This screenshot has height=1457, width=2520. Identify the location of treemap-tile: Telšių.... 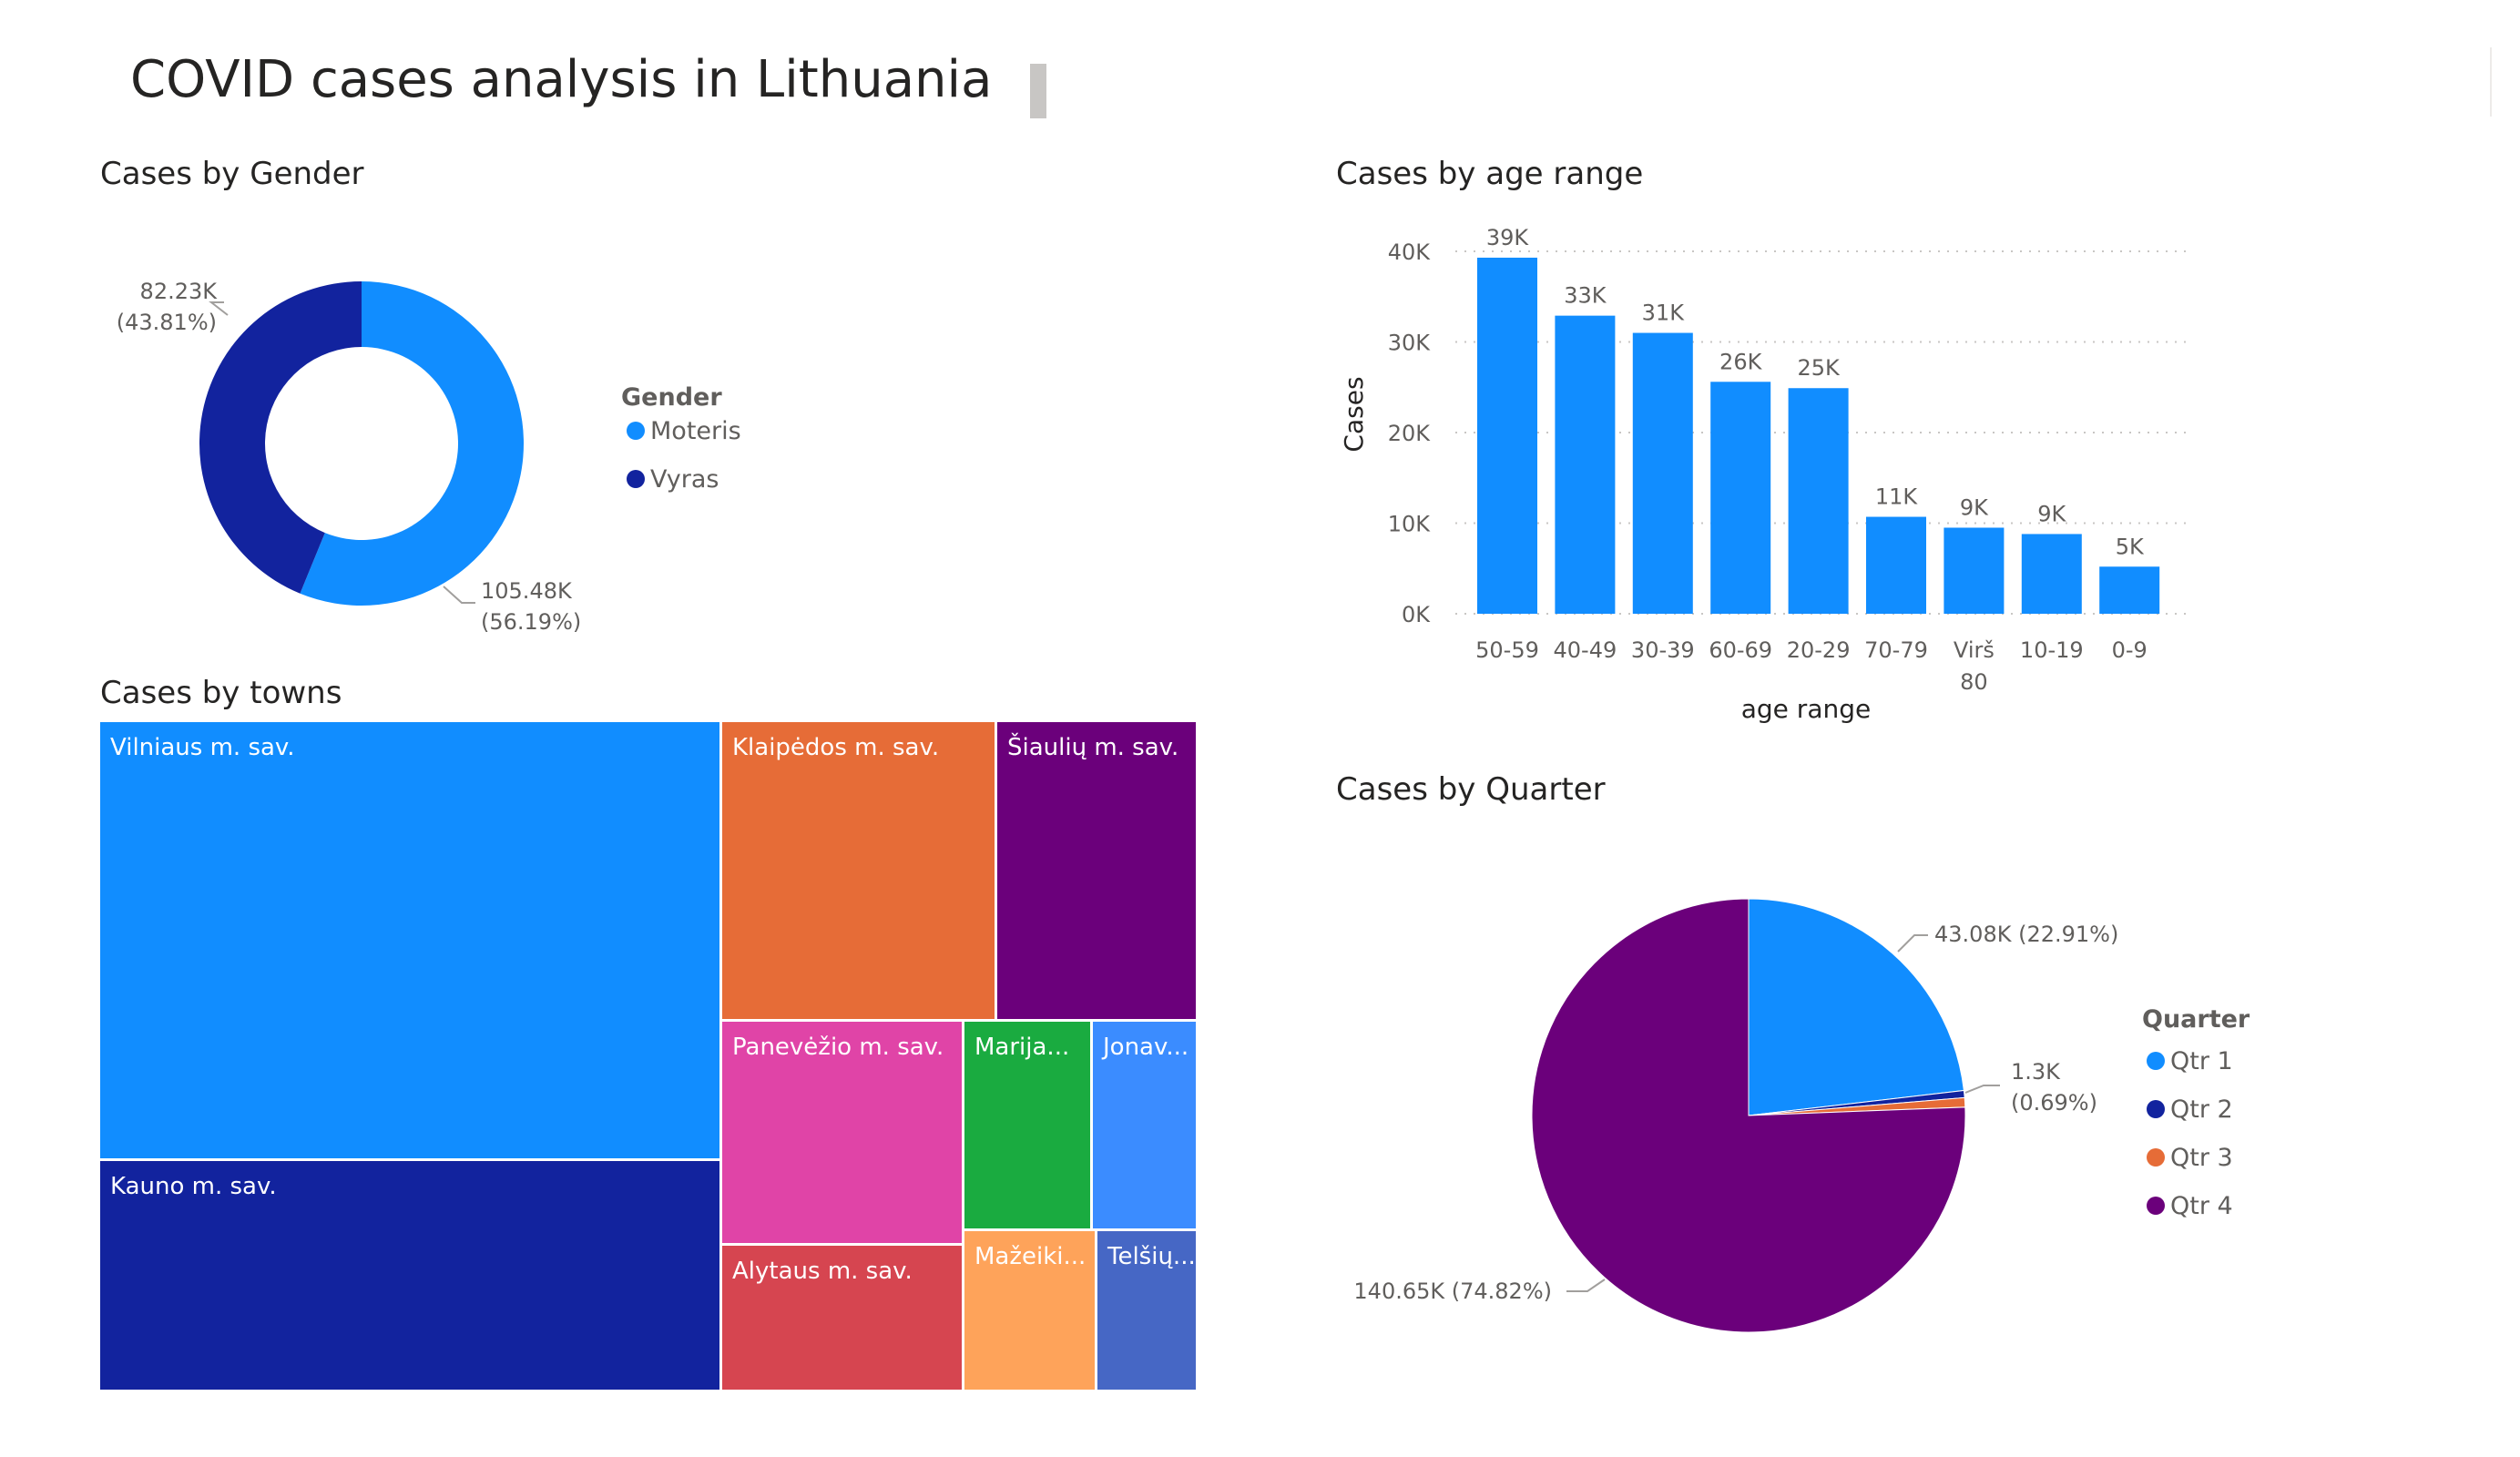
(1146, 1310).